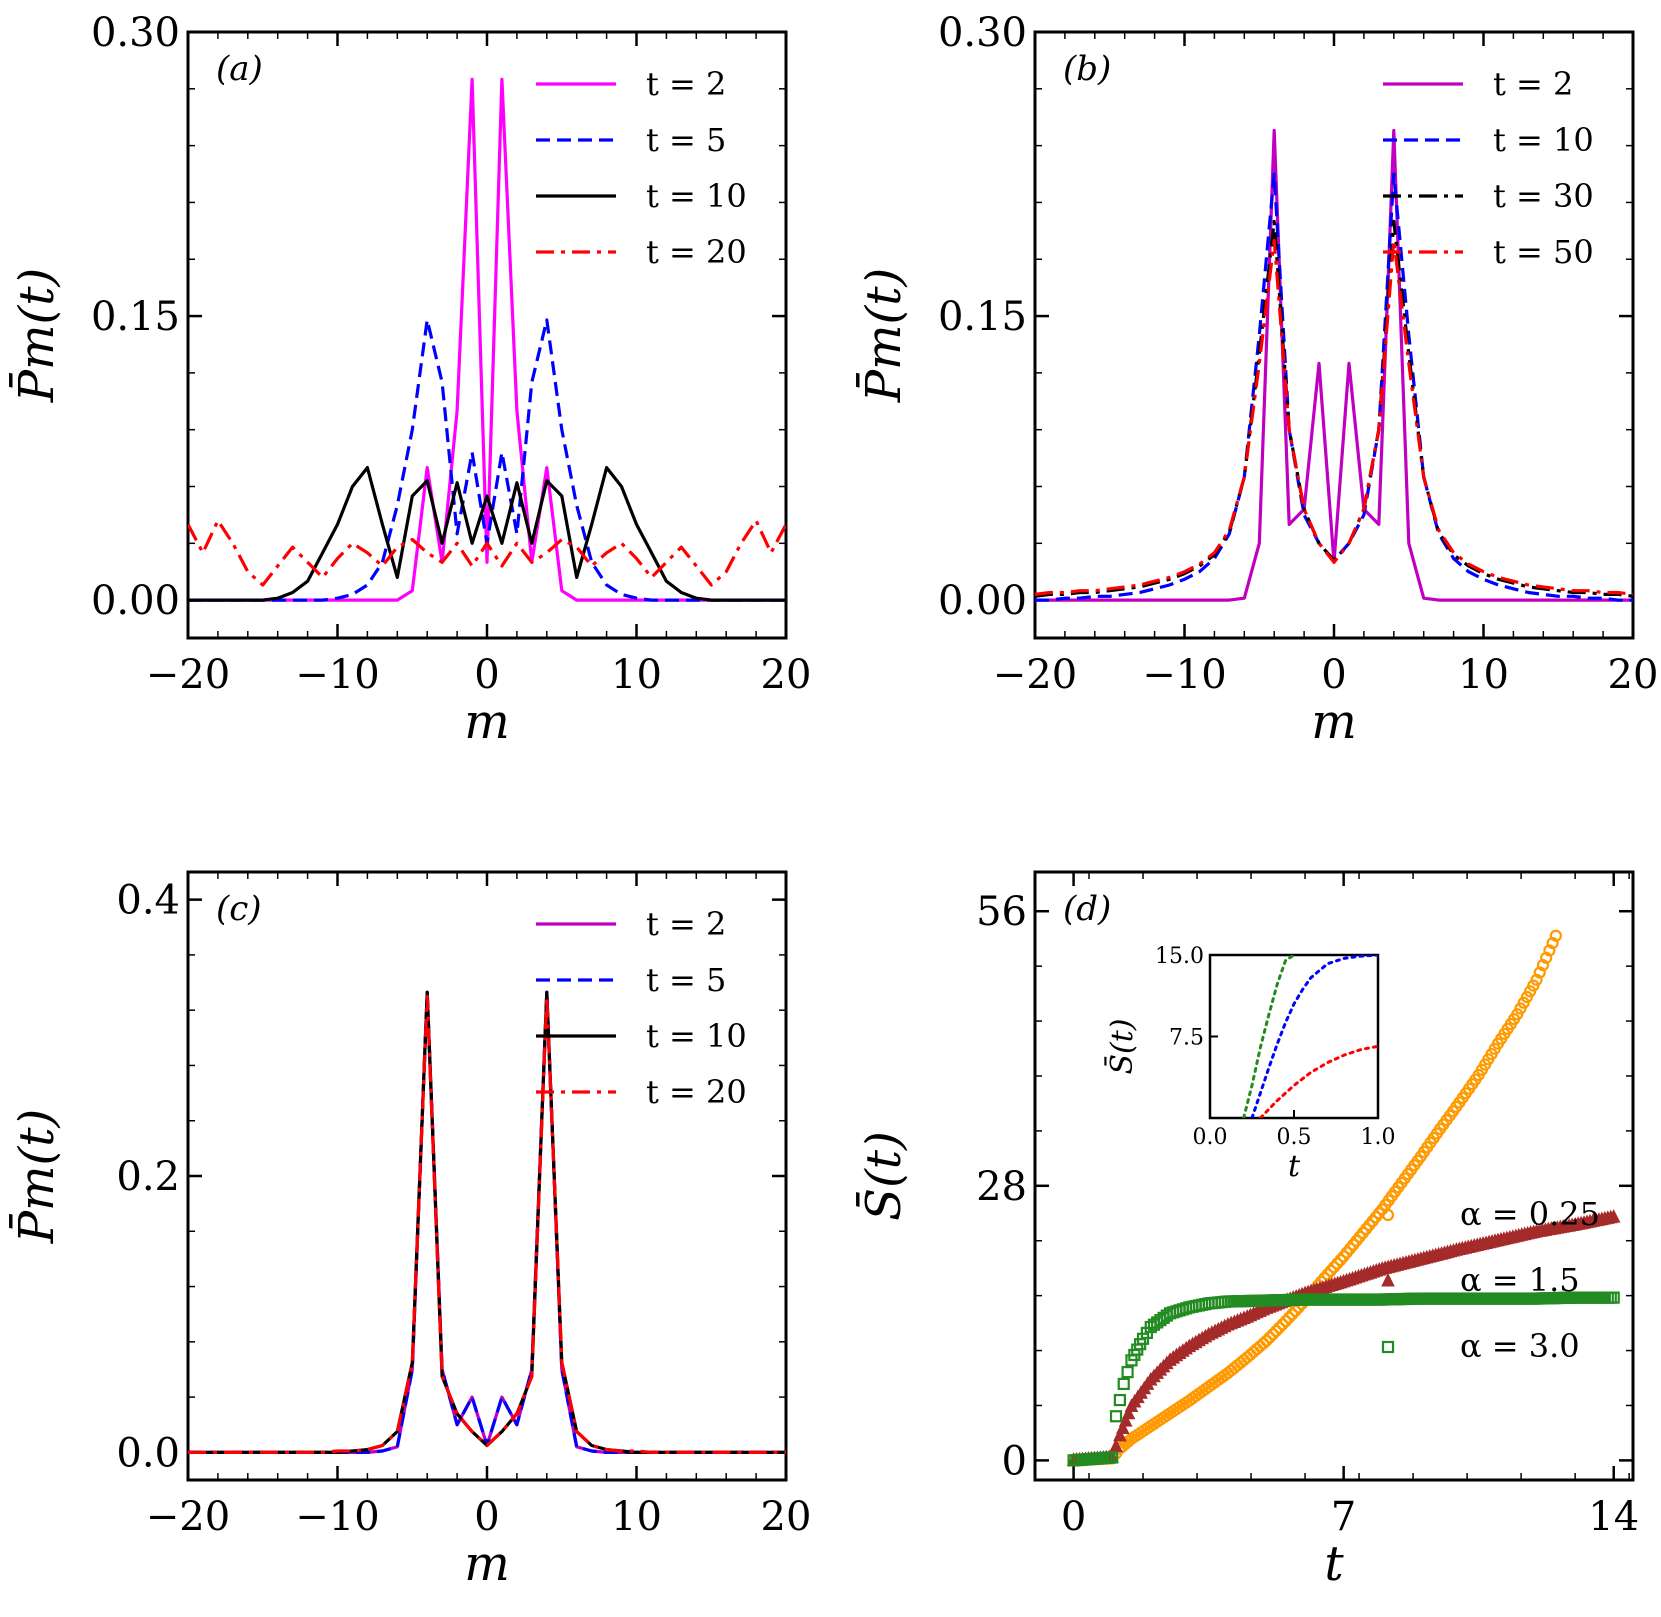  I want to click on inset-y-label: S̄(t), so click(1122, 1046).